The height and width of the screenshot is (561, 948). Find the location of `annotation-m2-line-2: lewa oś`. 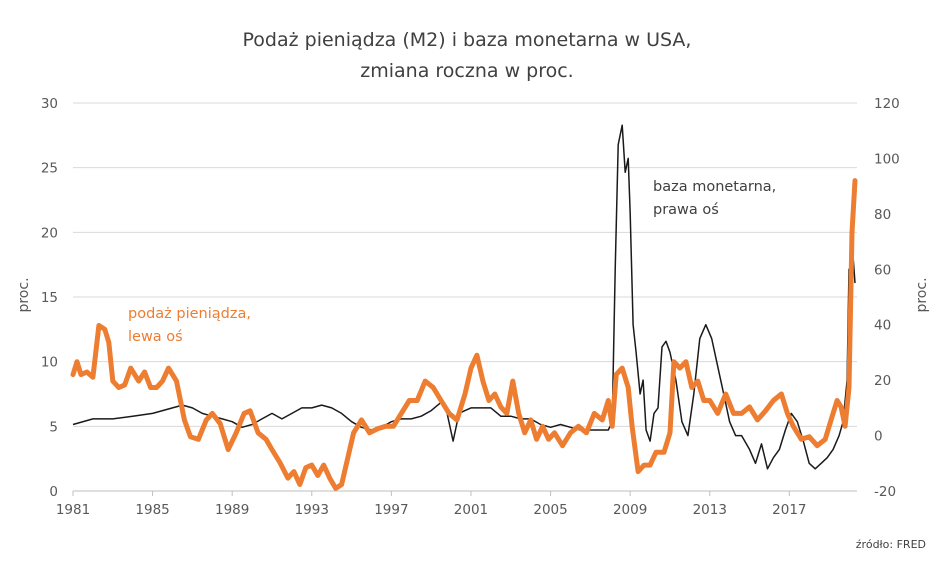

annotation-m2-line-2: lewa oś is located at coordinates (155, 337).